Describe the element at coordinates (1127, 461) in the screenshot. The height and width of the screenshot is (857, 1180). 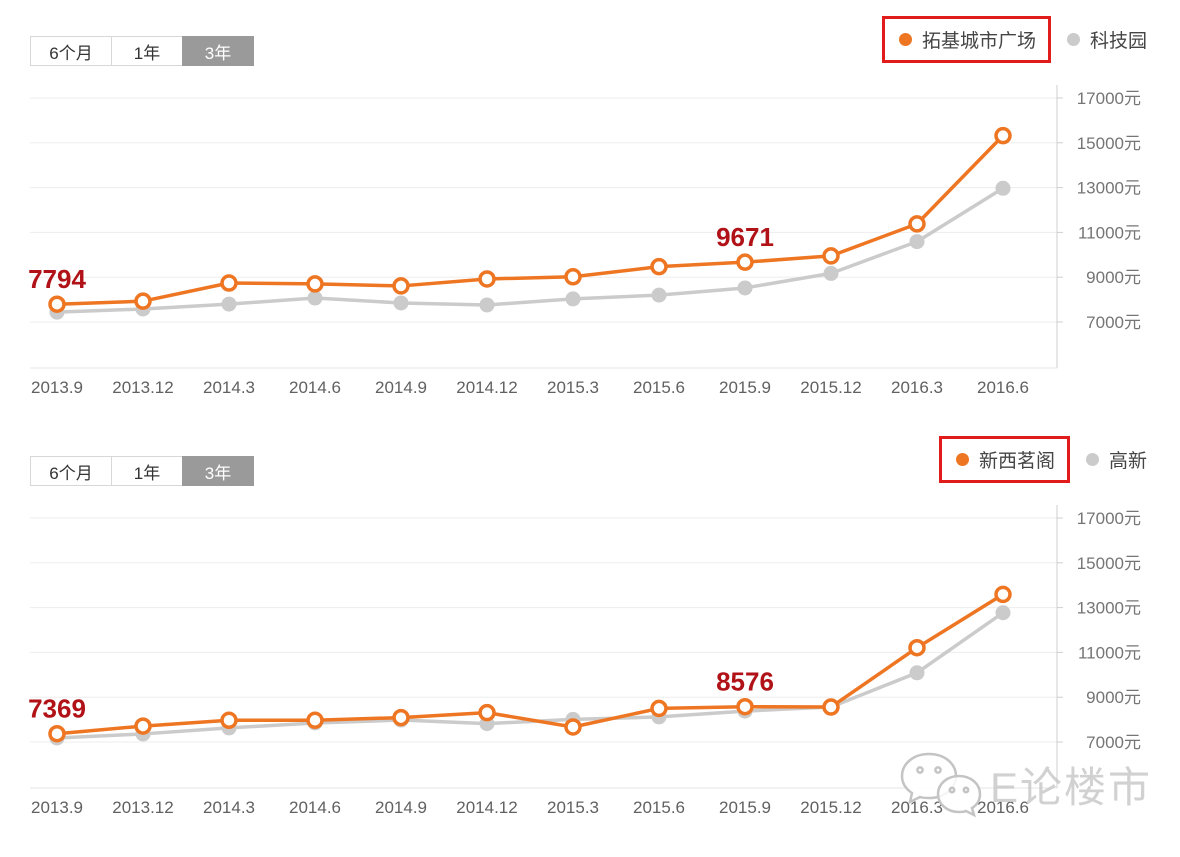
I see `legend-label: 高新` at that location.